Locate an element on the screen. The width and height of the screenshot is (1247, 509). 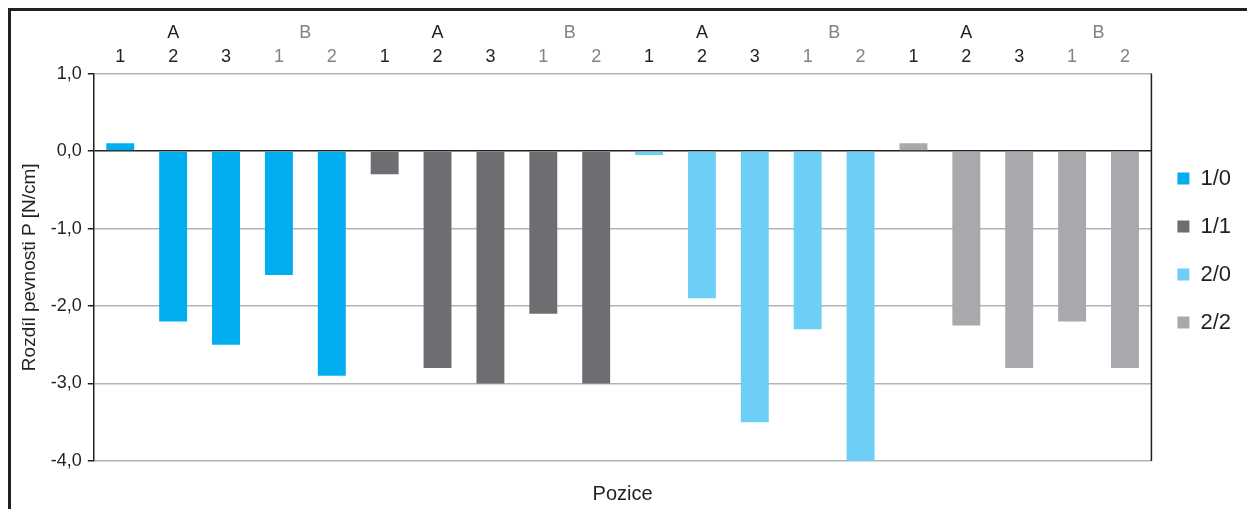
legend-label: 1/1 is located at coordinates (1216, 225).